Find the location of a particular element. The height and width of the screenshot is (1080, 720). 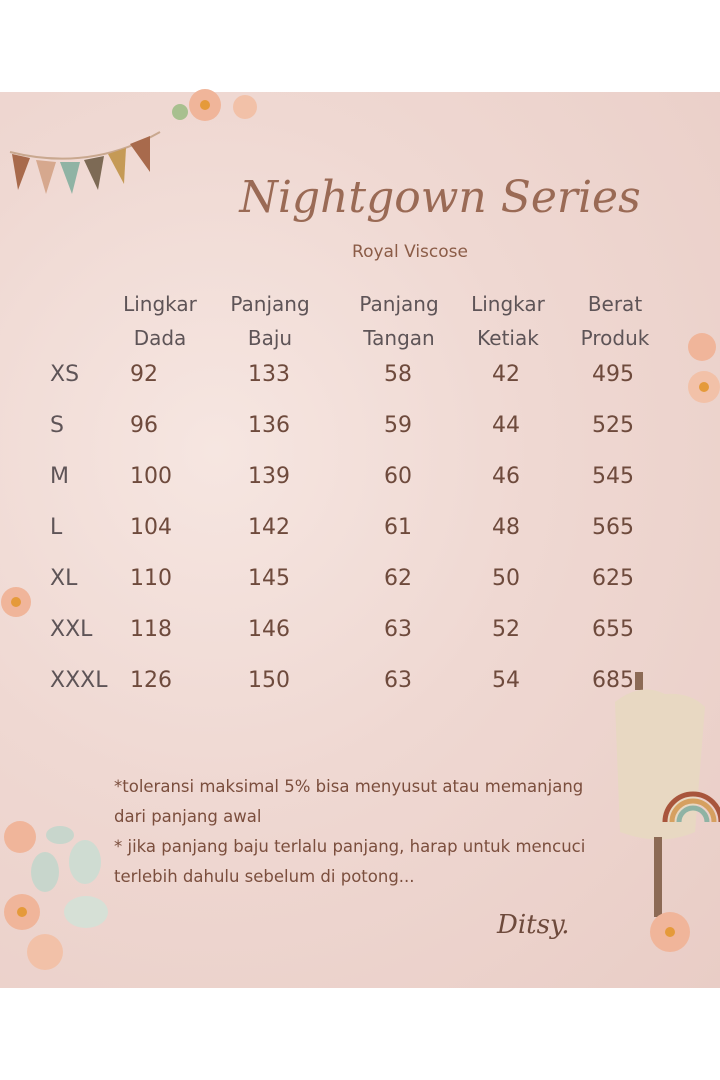

table-cell: 495 is located at coordinates (613, 374).